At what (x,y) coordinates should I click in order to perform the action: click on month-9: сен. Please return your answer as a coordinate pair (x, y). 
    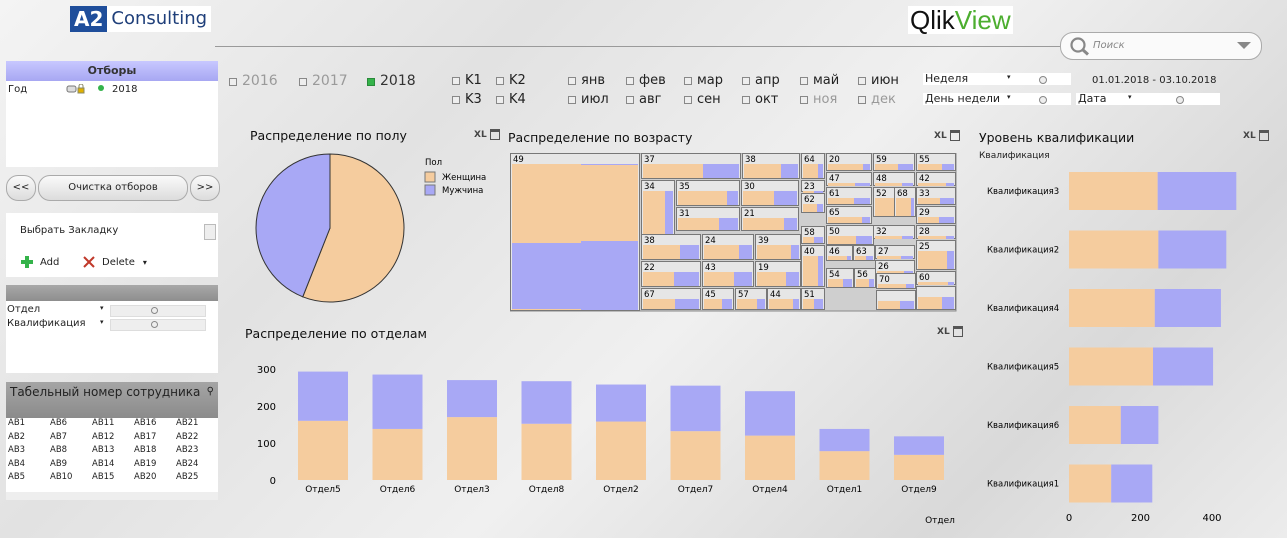
    Looking at the image, I should click on (702, 99).